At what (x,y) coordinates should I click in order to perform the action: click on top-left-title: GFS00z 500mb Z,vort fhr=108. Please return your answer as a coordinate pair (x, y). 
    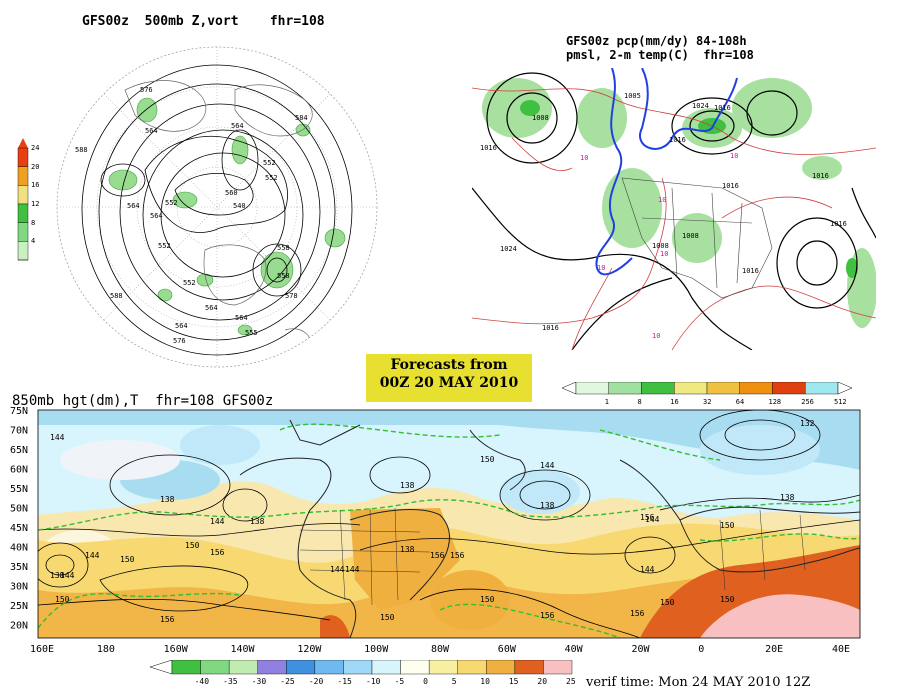
    Looking at the image, I should click on (203, 21).